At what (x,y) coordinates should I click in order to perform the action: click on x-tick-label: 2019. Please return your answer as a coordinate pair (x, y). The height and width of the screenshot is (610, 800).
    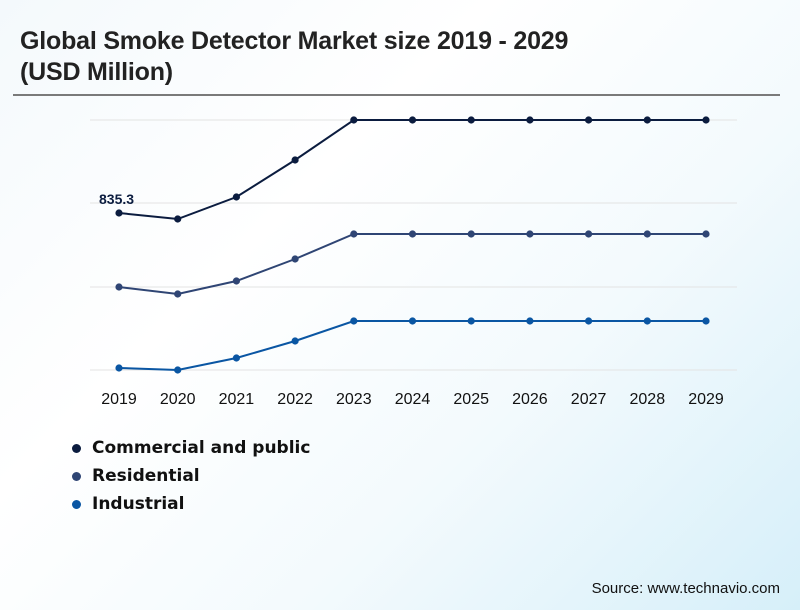
    Looking at the image, I should click on (119, 399).